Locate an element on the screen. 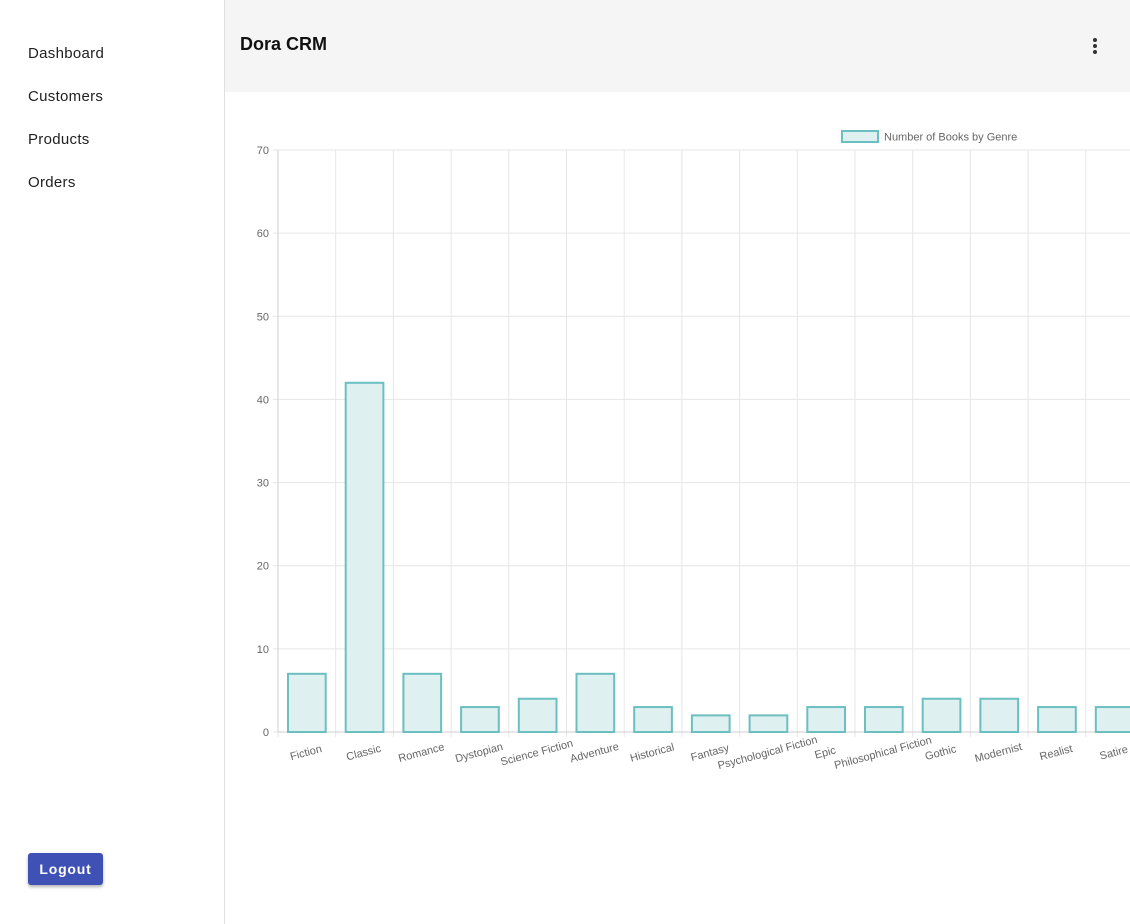  x-tick-label: Philosophical Fiction is located at coordinates (883, 753).